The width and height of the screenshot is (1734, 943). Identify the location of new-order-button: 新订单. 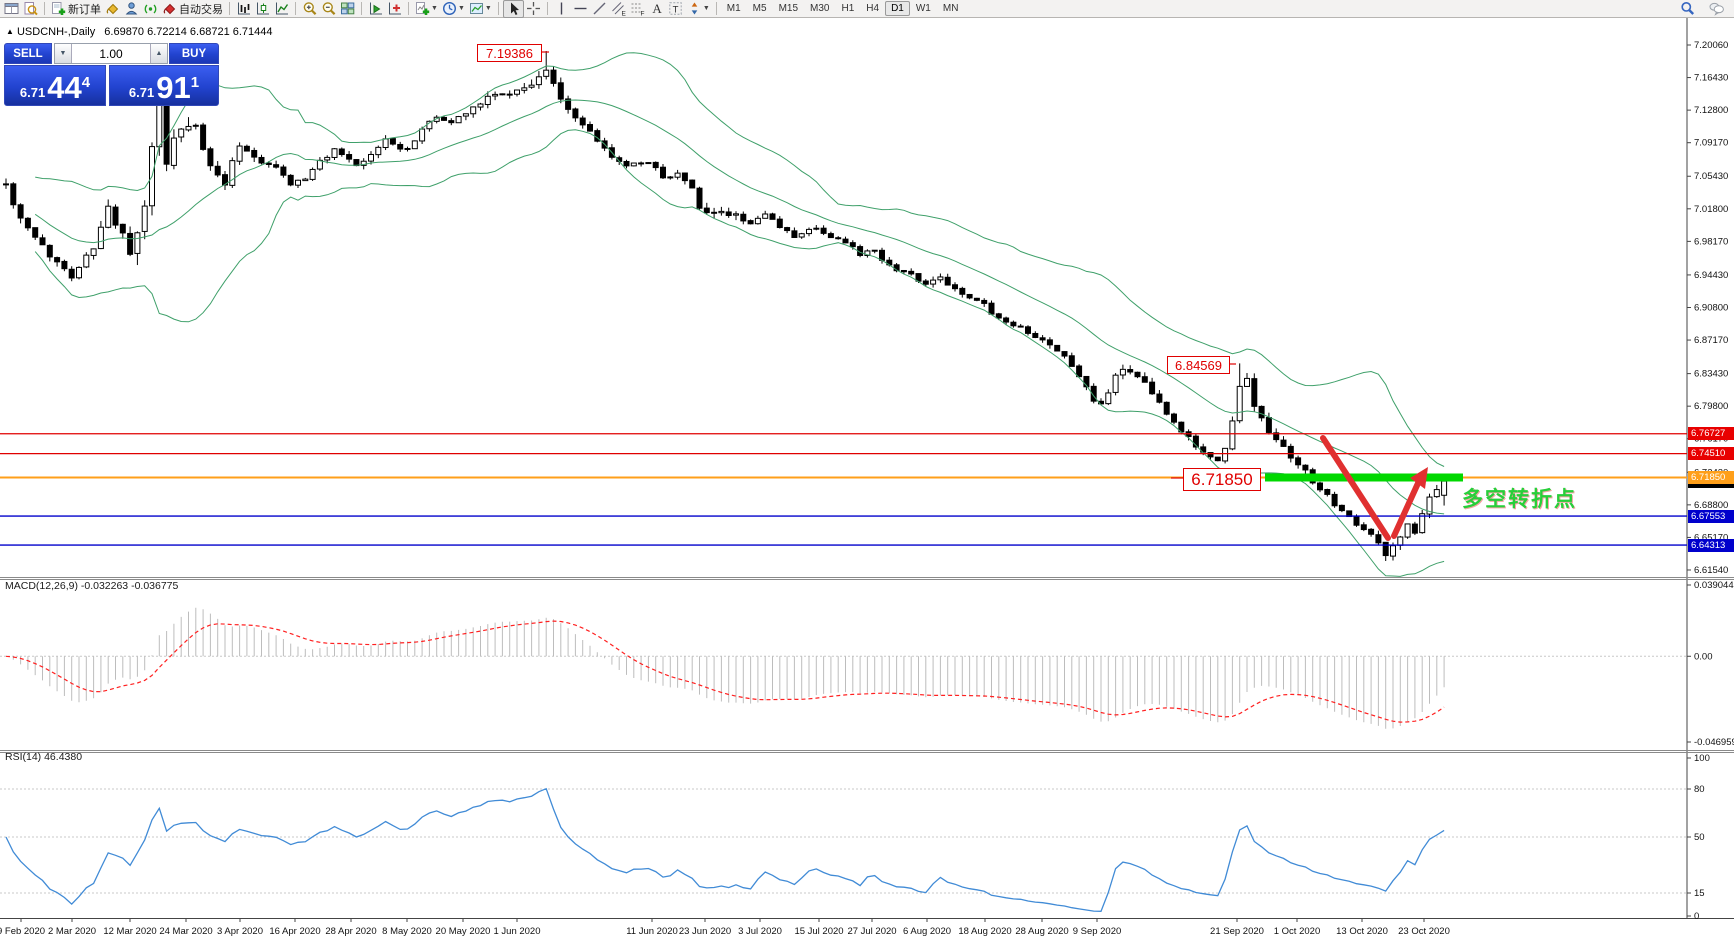
(76, 9).